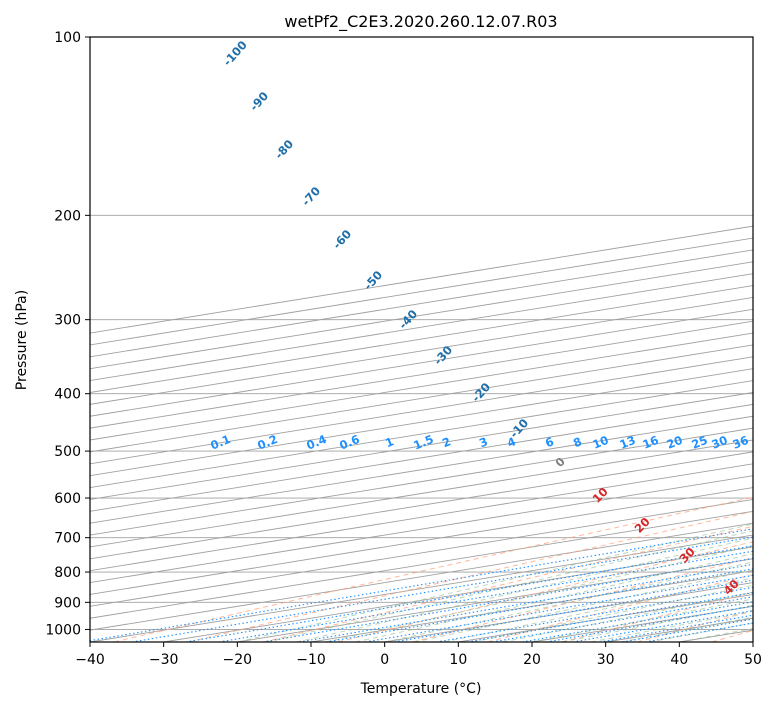 The image size is (775, 708). Describe the element at coordinates (235, 53) in the screenshot. I see `dry-adiabat-label: -100` at that location.